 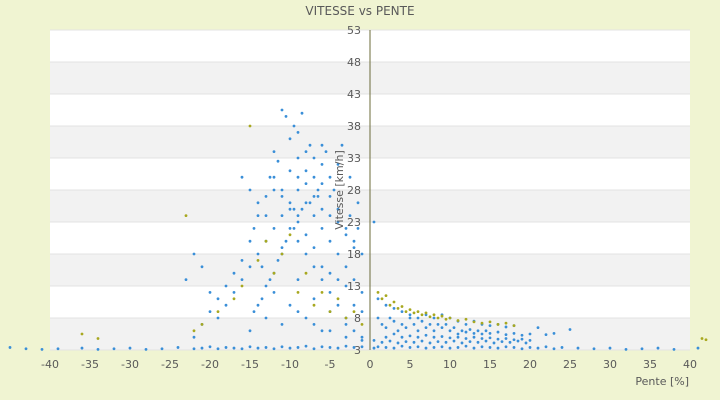 What do you see at coordinates (450, 364) in the screenshot?
I see `x-tick-label: 10` at bounding box center [450, 364].